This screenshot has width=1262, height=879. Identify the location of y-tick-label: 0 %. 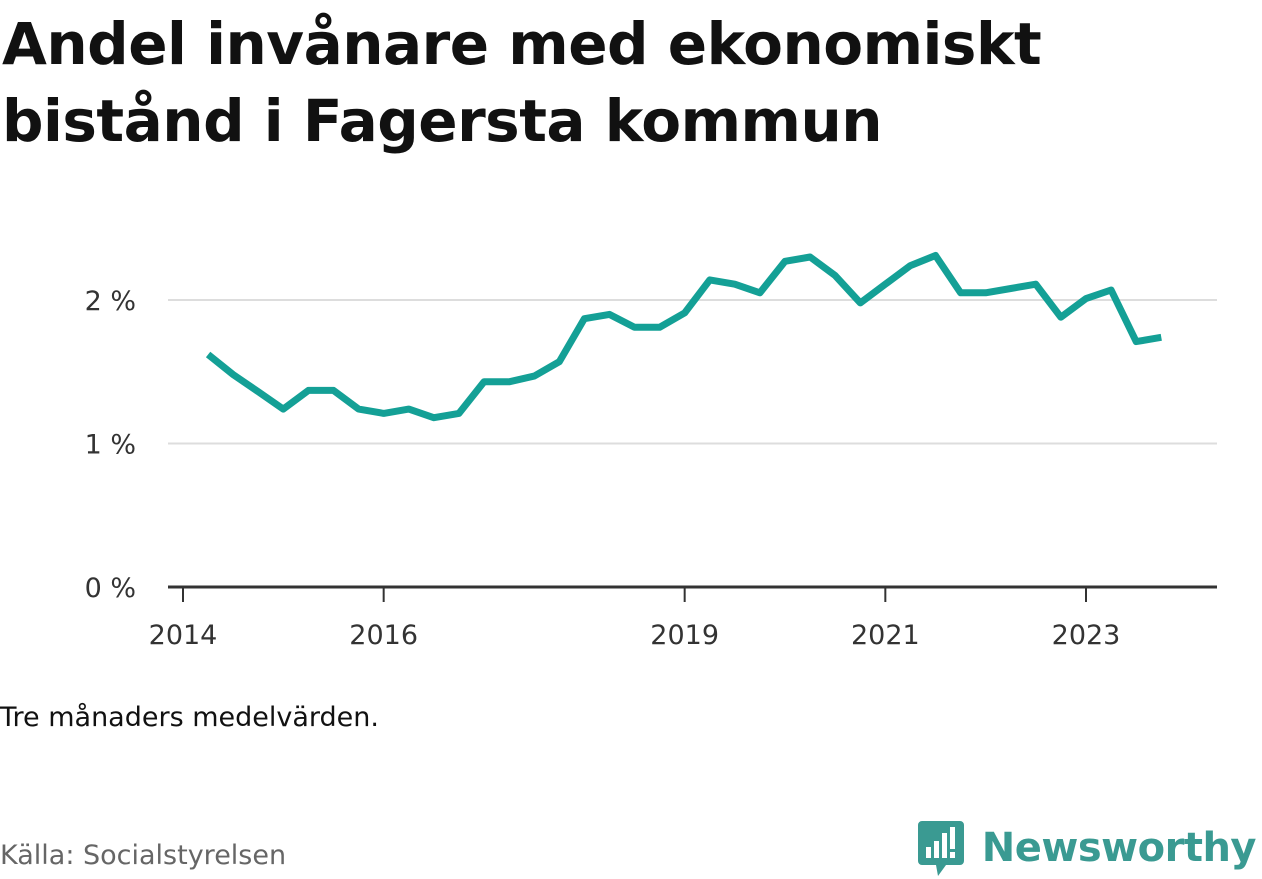
(110, 588).